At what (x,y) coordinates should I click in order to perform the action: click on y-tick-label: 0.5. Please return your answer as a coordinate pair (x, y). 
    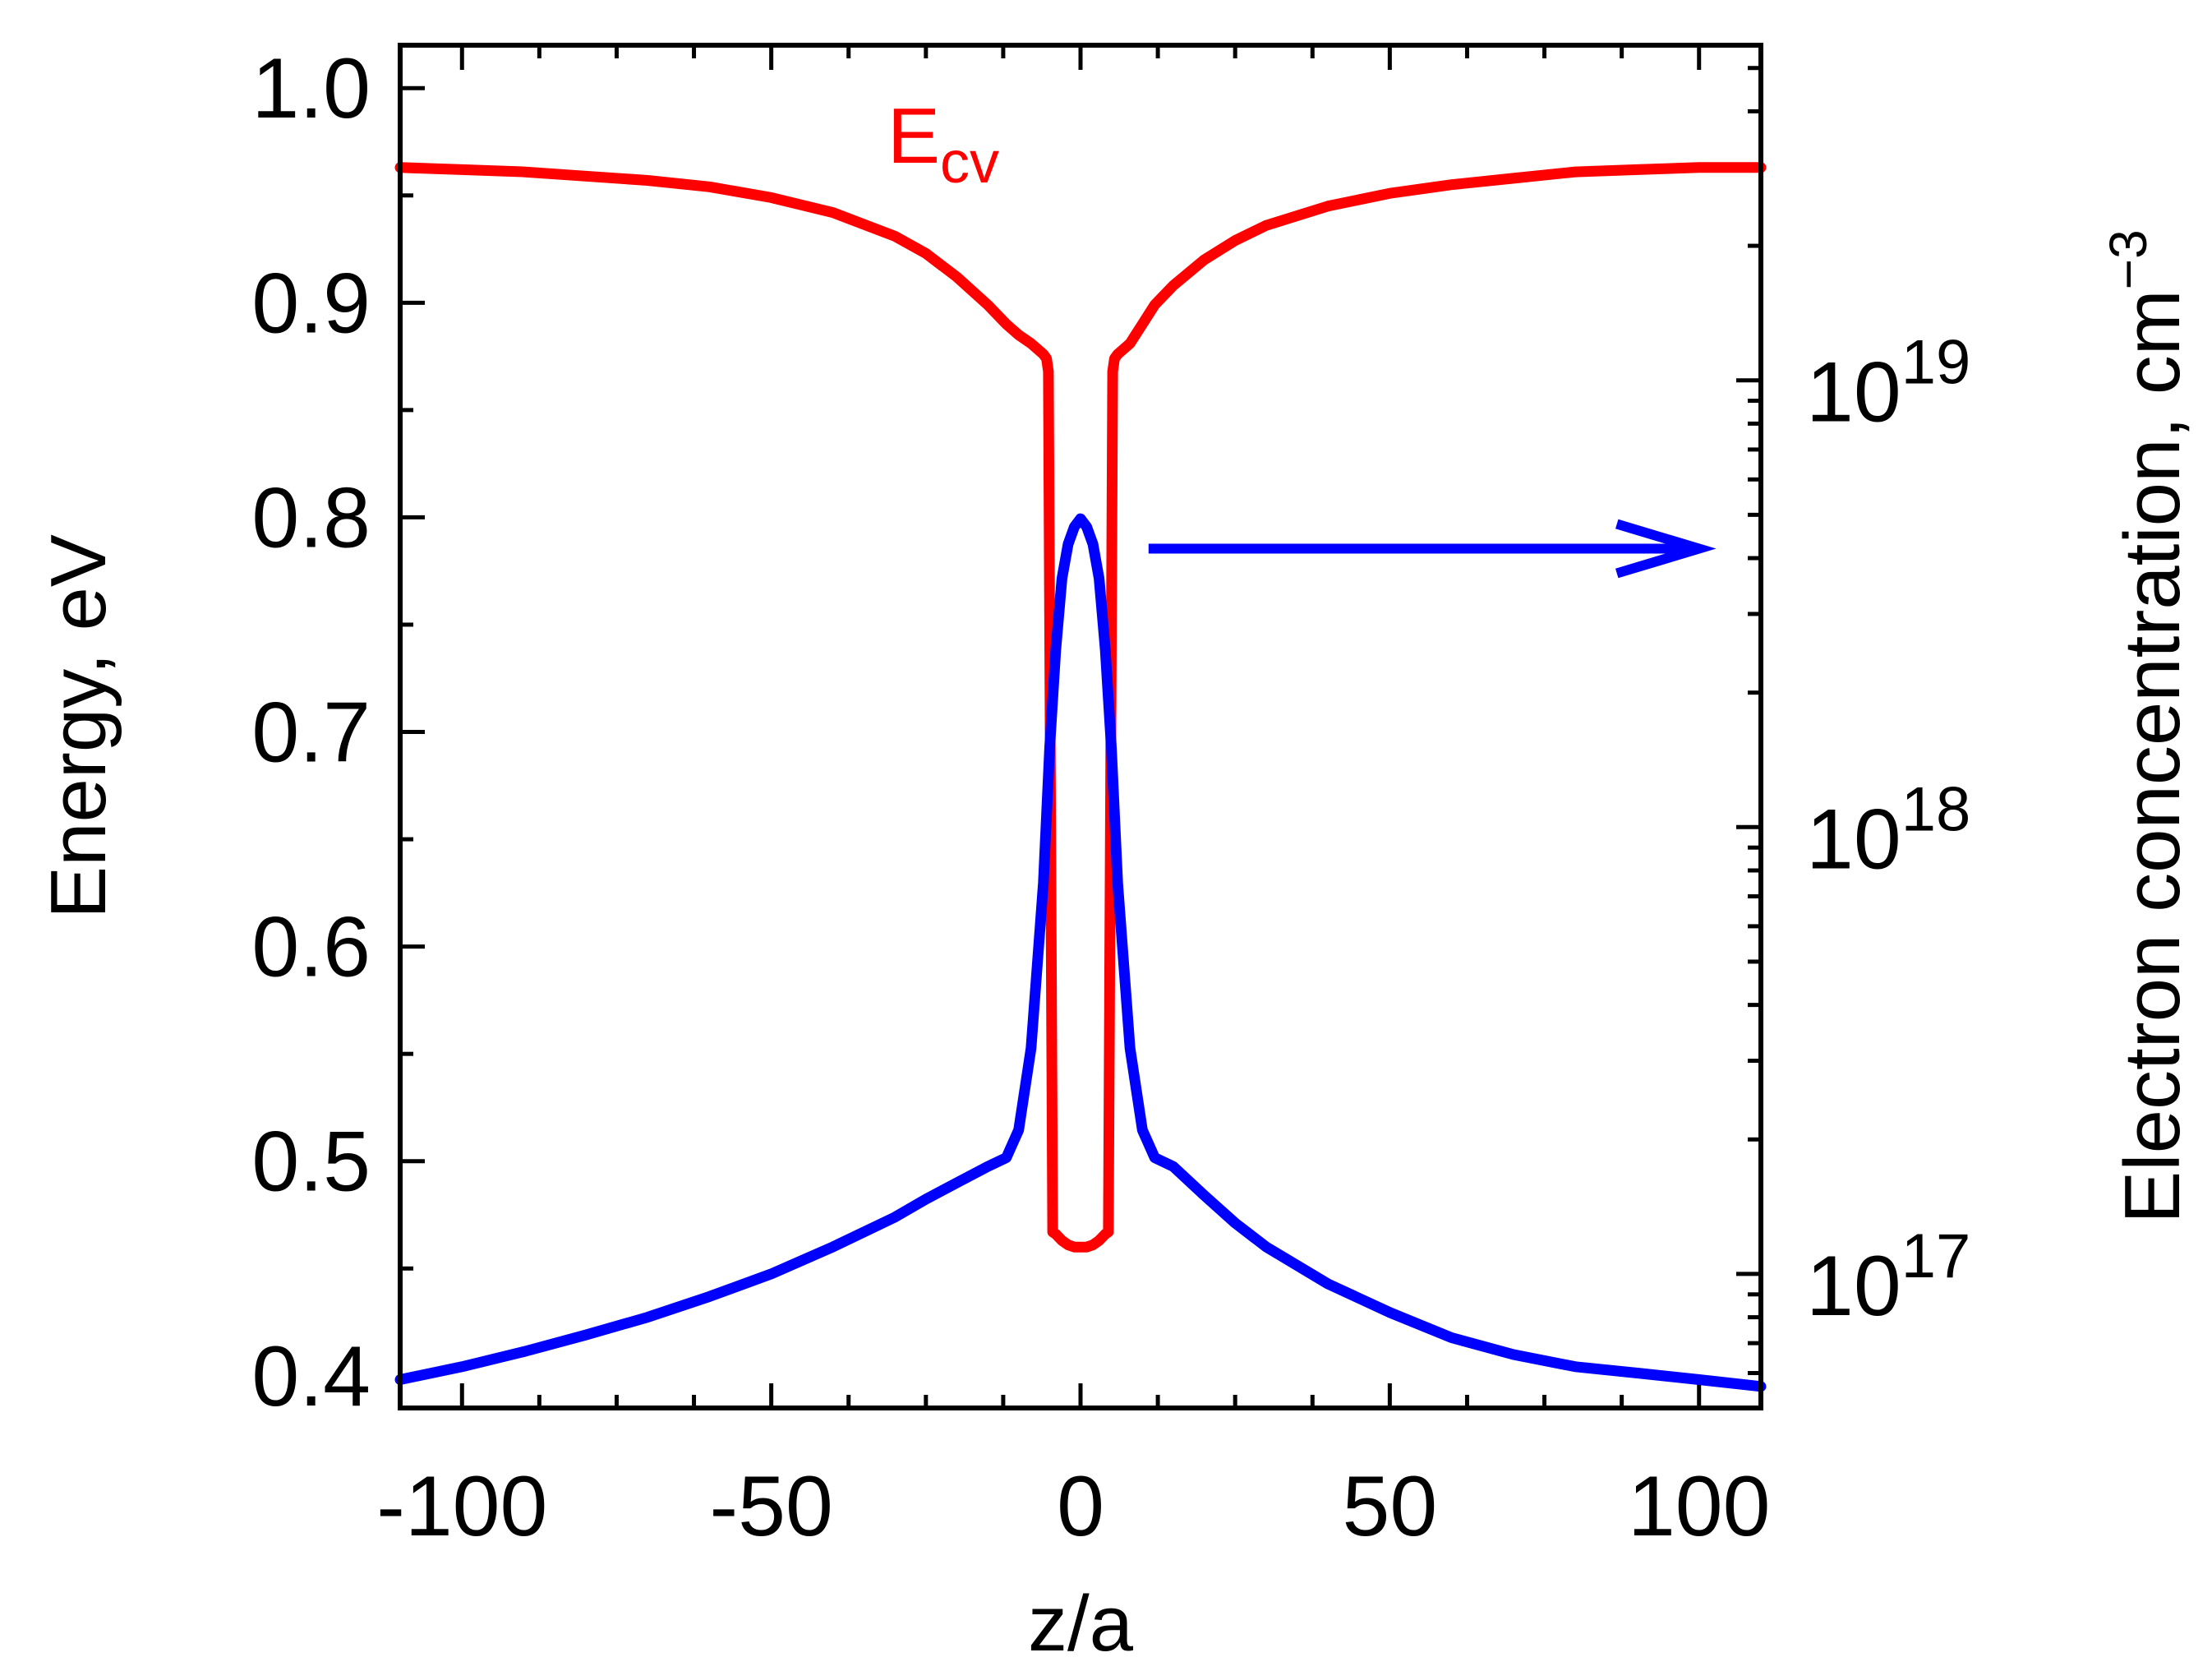
    Looking at the image, I should click on (311, 1162).